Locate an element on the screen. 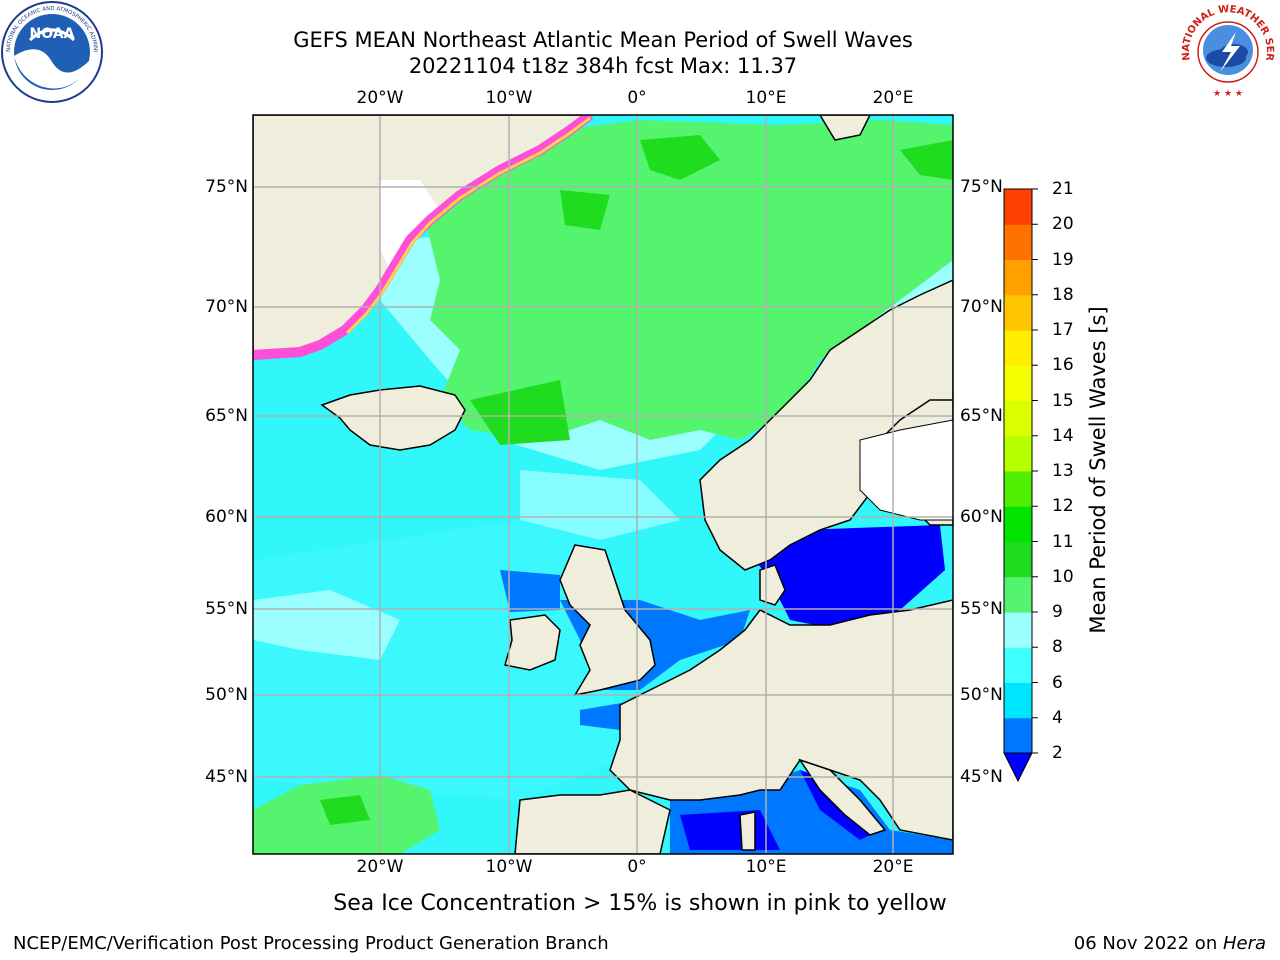  lat-tick-right: 55°N is located at coordinates (981, 609).